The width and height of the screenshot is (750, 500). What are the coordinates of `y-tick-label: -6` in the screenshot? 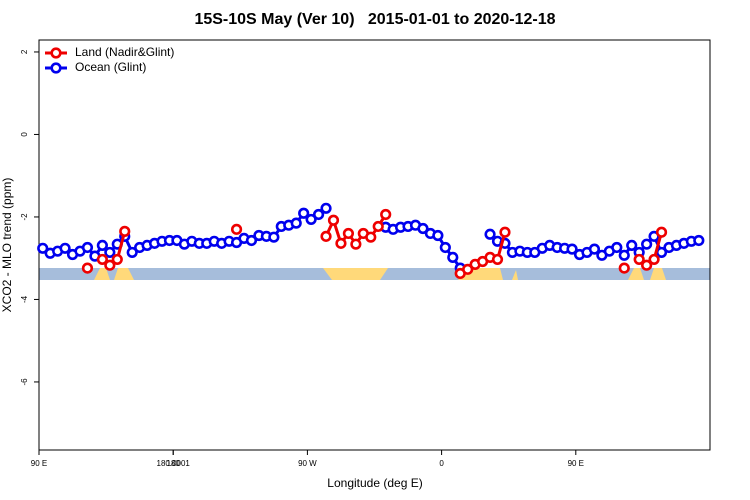 It's located at (24, 382).